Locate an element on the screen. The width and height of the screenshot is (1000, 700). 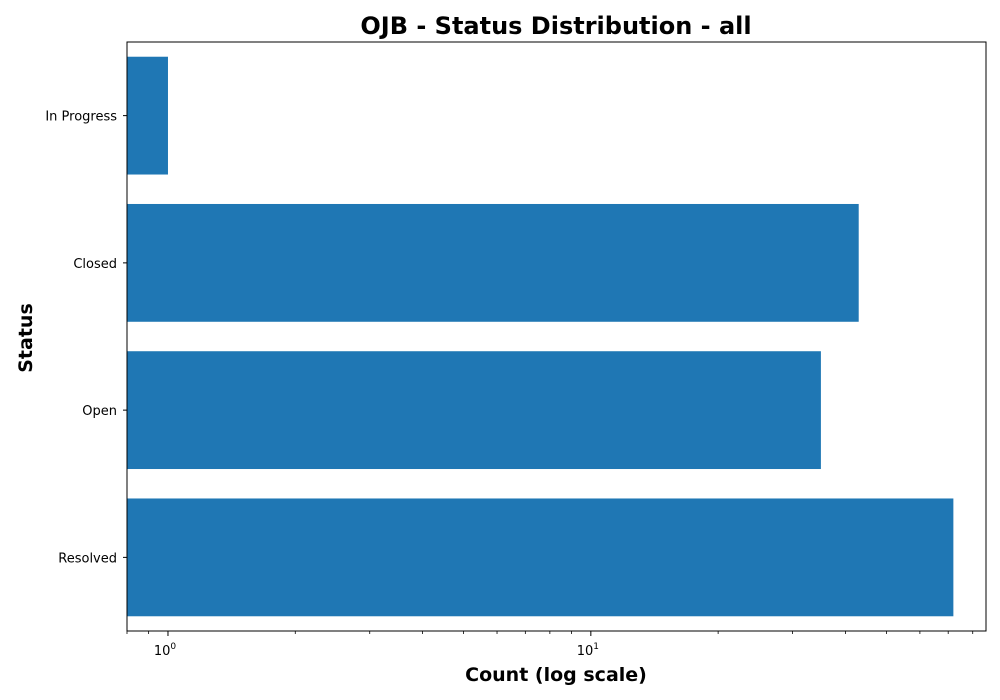
x-axis-label: Count (log scale) is located at coordinates (556, 675).